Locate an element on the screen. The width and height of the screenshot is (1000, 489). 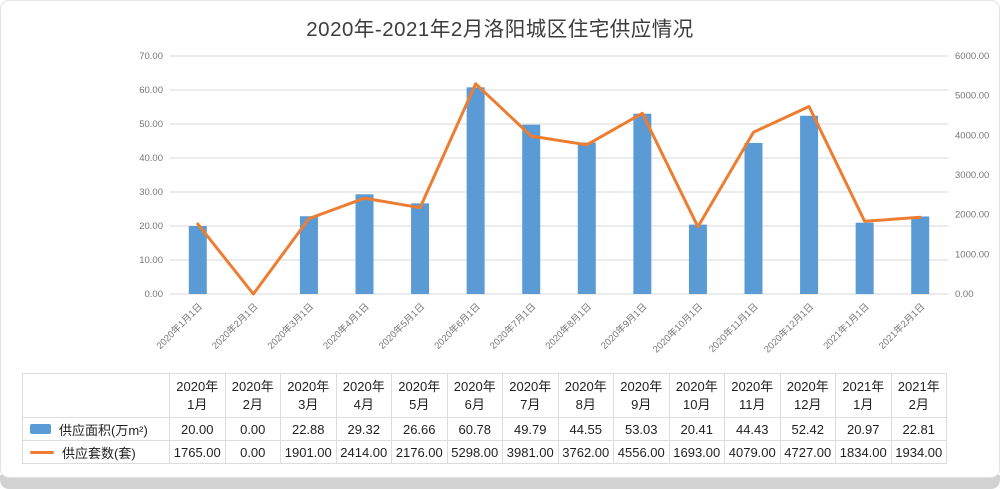
month-header-cell: 2020年 1月 is located at coordinates (197, 395).